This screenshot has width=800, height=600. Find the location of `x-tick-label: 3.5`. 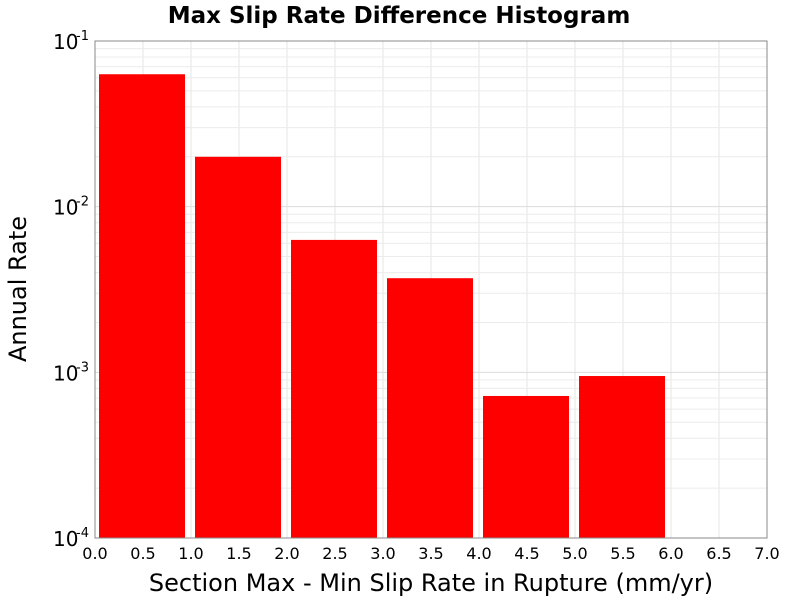

x-tick-label: 3.5 is located at coordinates (430, 553).